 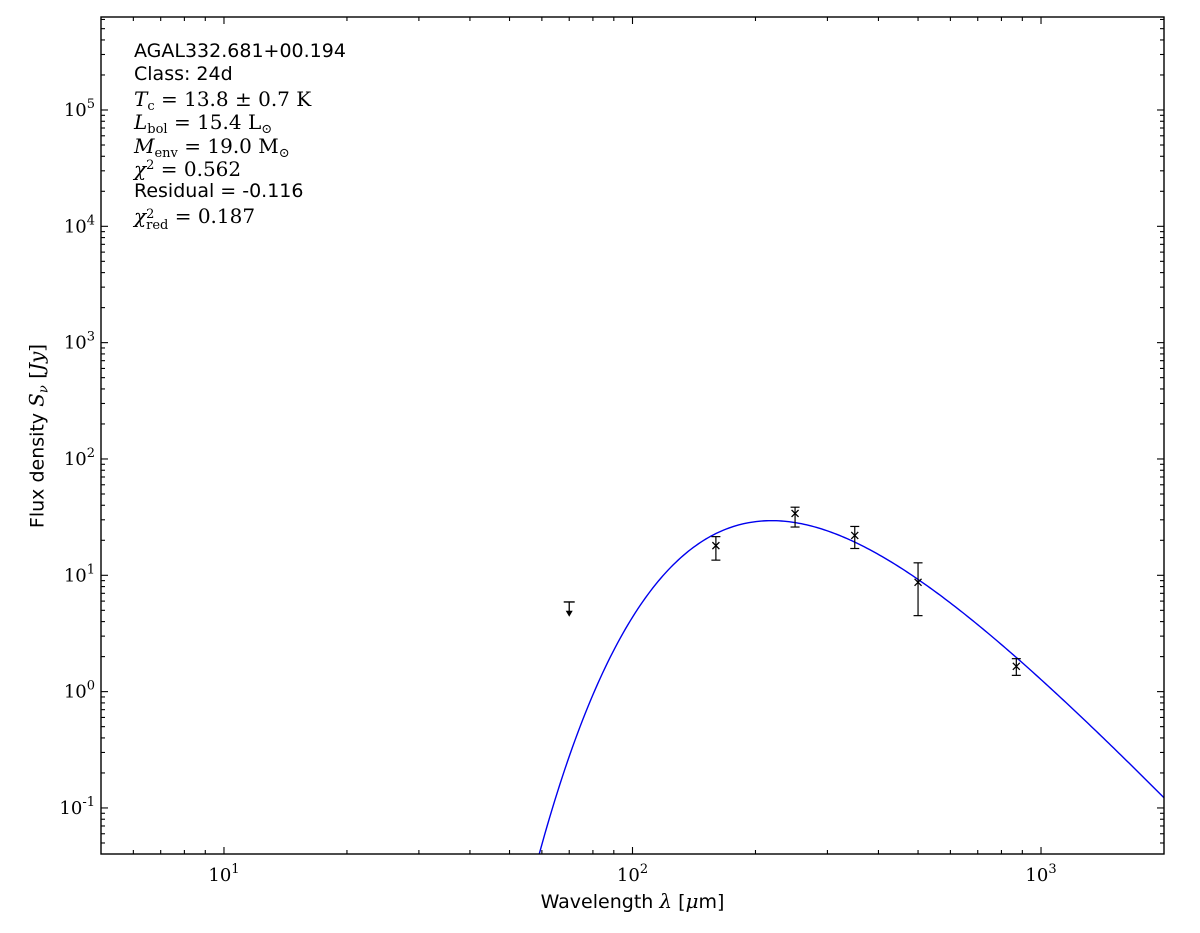 I want to click on tick-label: 10⁵, so click(x=79, y=109).